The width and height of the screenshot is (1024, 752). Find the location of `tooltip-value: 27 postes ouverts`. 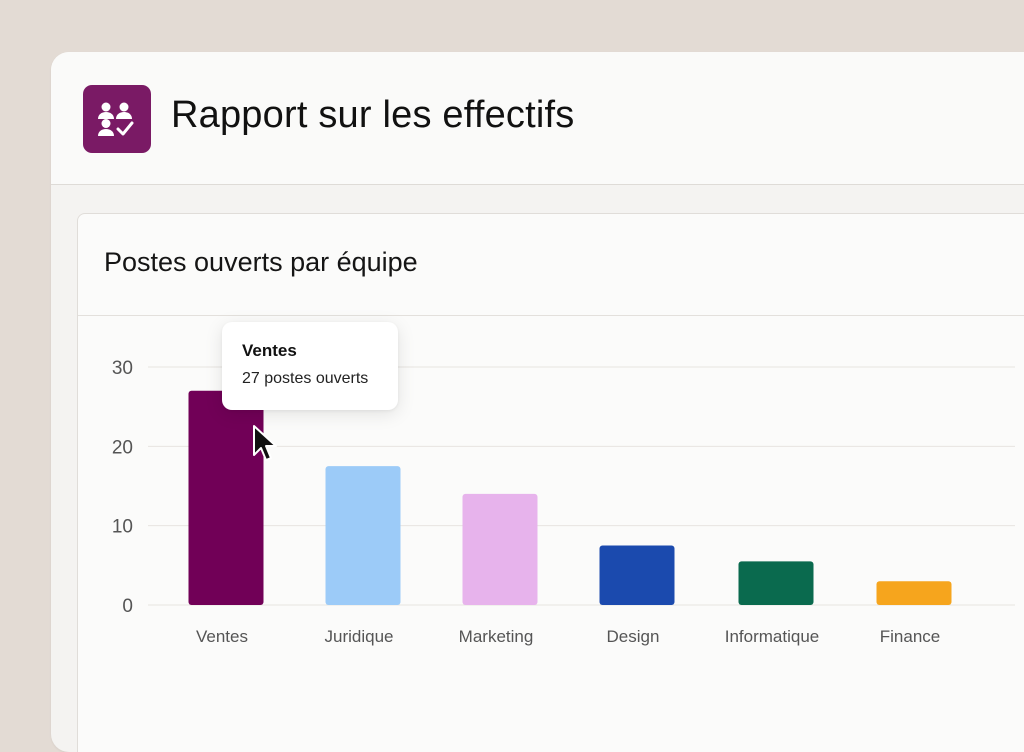

tooltip-value: 27 postes ouverts is located at coordinates (305, 378).